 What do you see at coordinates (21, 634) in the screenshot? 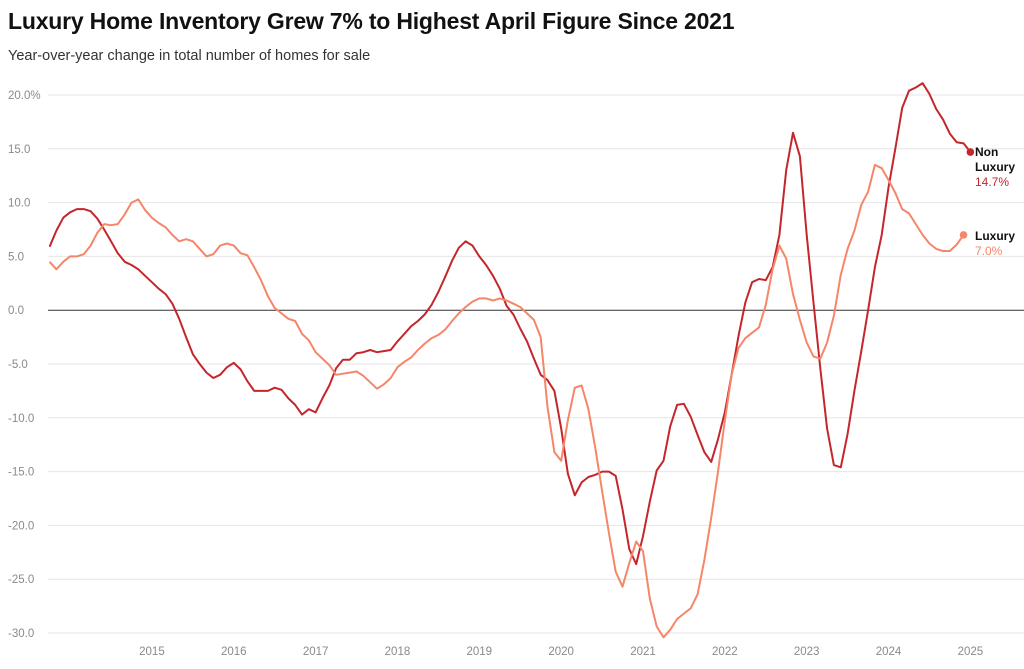
I see `y-tick-label: -30.0` at bounding box center [21, 634].